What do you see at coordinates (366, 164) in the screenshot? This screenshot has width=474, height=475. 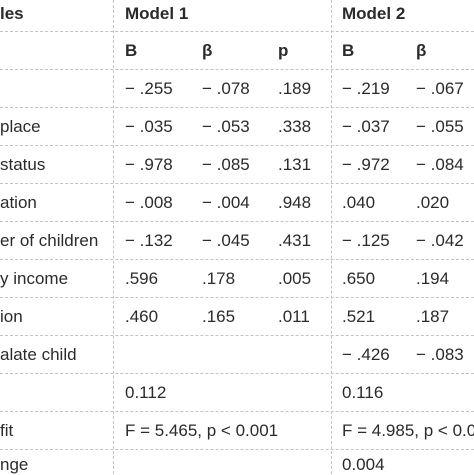 I see `m2-B-cell: − .972` at bounding box center [366, 164].